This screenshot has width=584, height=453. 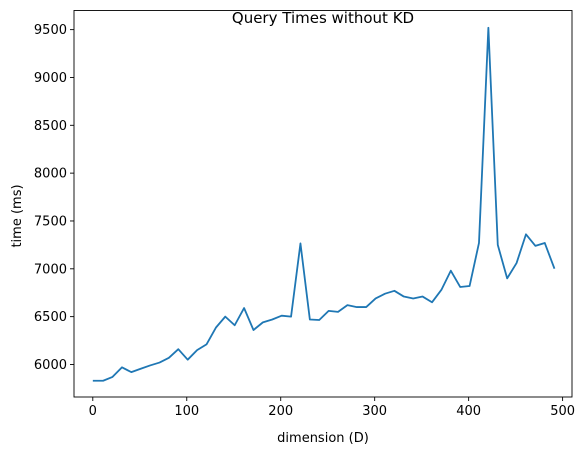 I want to click on x-tick-label: 400, so click(x=468, y=411).